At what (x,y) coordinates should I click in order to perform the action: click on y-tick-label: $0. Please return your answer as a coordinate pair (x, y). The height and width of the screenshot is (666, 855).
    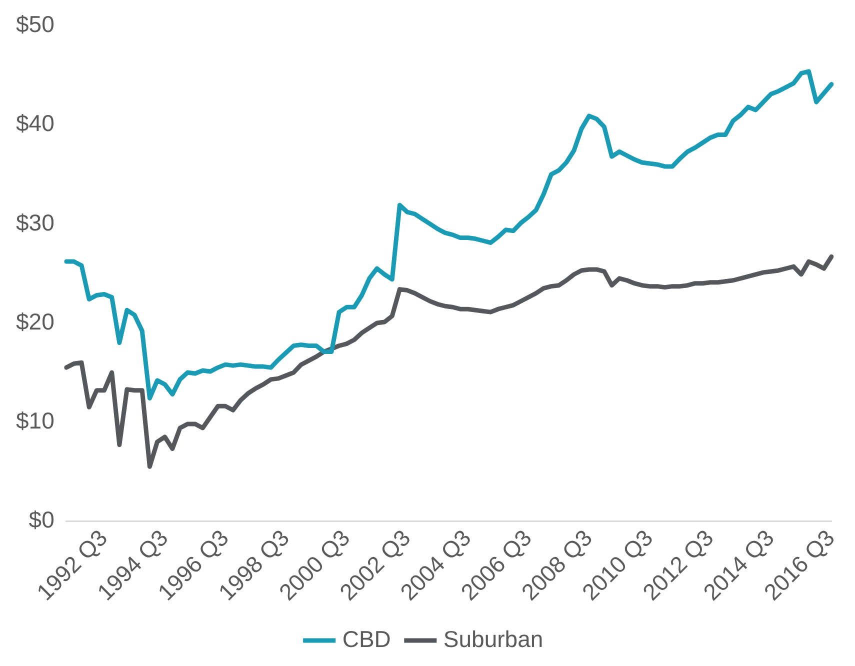
    Looking at the image, I should click on (41, 519).